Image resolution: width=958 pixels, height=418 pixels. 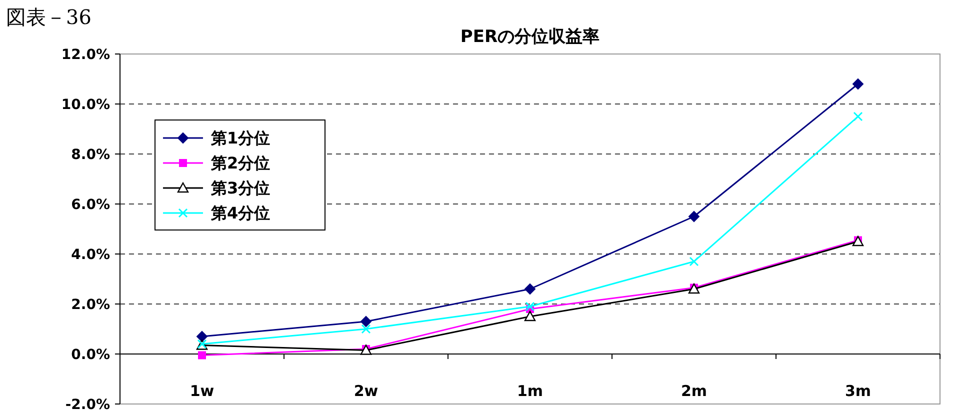 I want to click on y-tick-label: 2.0%, so click(x=90, y=304).